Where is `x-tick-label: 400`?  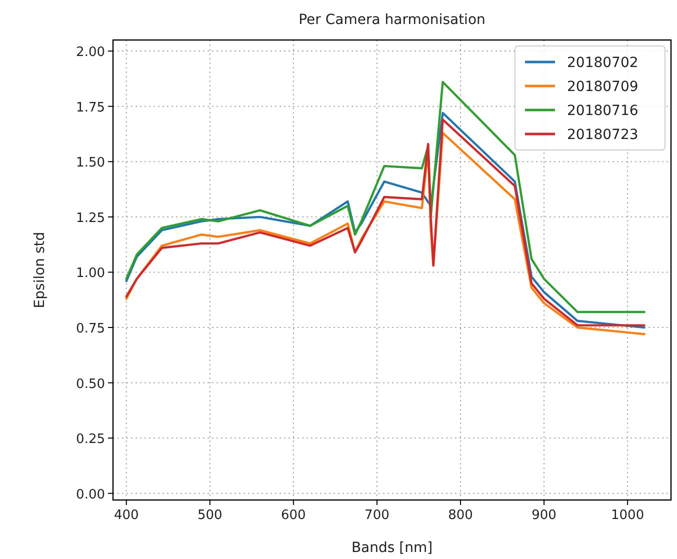 x-tick-label: 400 is located at coordinates (126, 515).